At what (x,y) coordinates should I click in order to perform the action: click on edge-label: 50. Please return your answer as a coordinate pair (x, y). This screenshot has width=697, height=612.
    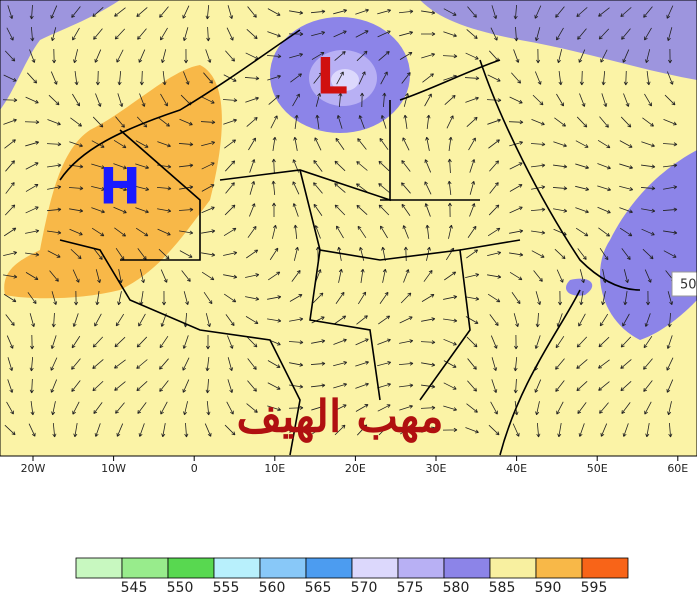
    Looking at the image, I should click on (688, 285).